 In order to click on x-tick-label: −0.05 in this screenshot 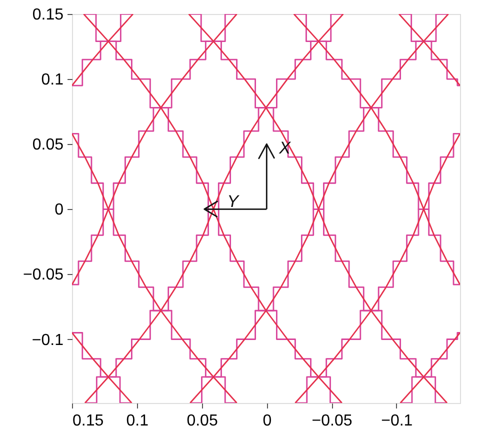, I will do `click(332, 421)`.